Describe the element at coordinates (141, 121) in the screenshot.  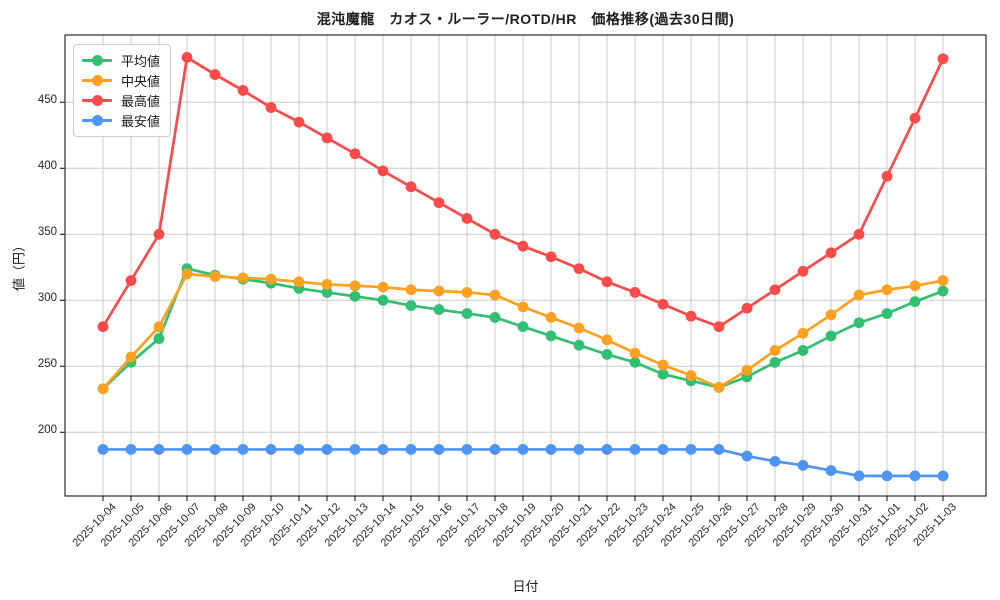
I see `legend-label: 最安値` at that location.